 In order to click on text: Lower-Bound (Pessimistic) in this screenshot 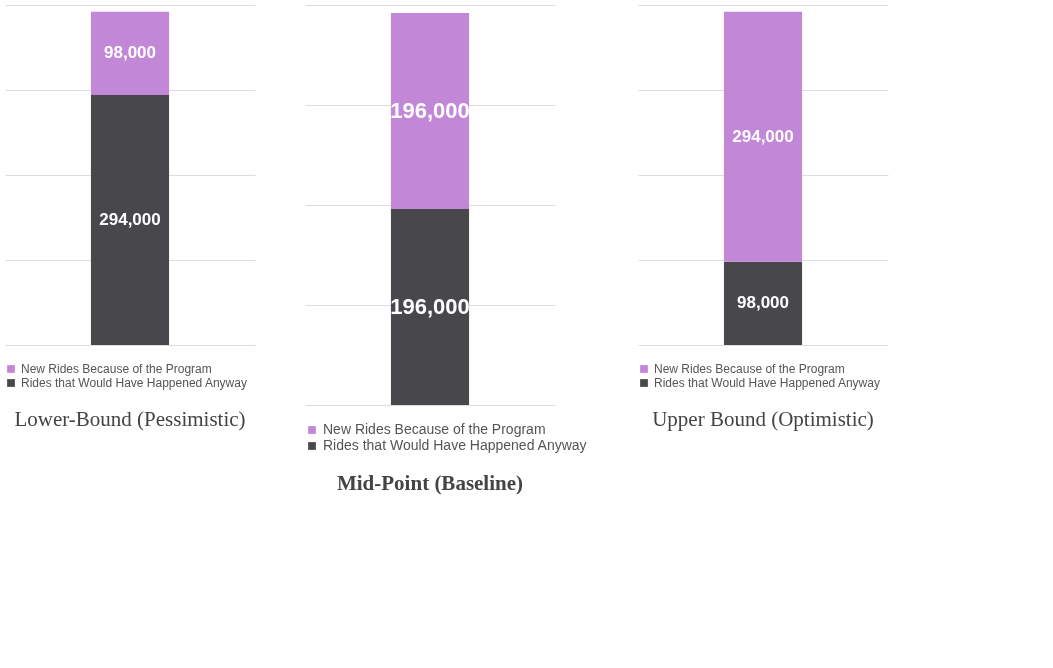, I will do `click(130, 419)`.